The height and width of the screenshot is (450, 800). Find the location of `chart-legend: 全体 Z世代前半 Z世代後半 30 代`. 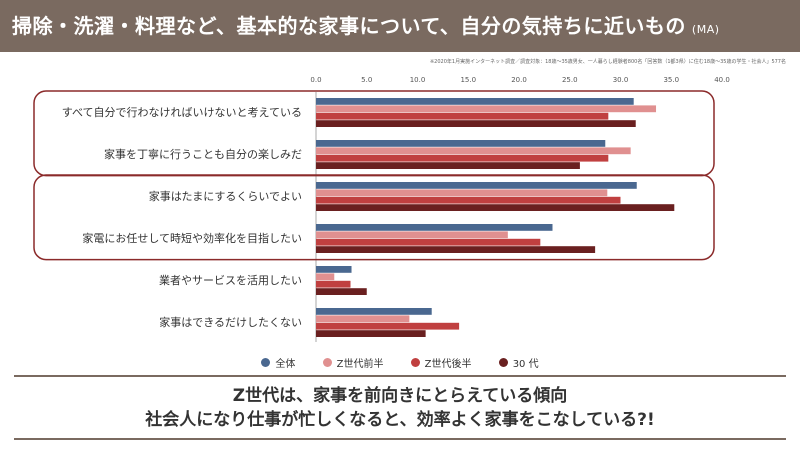

chart-legend: 全体 Z世代前半 Z世代後半 30 代 is located at coordinates (400, 362).